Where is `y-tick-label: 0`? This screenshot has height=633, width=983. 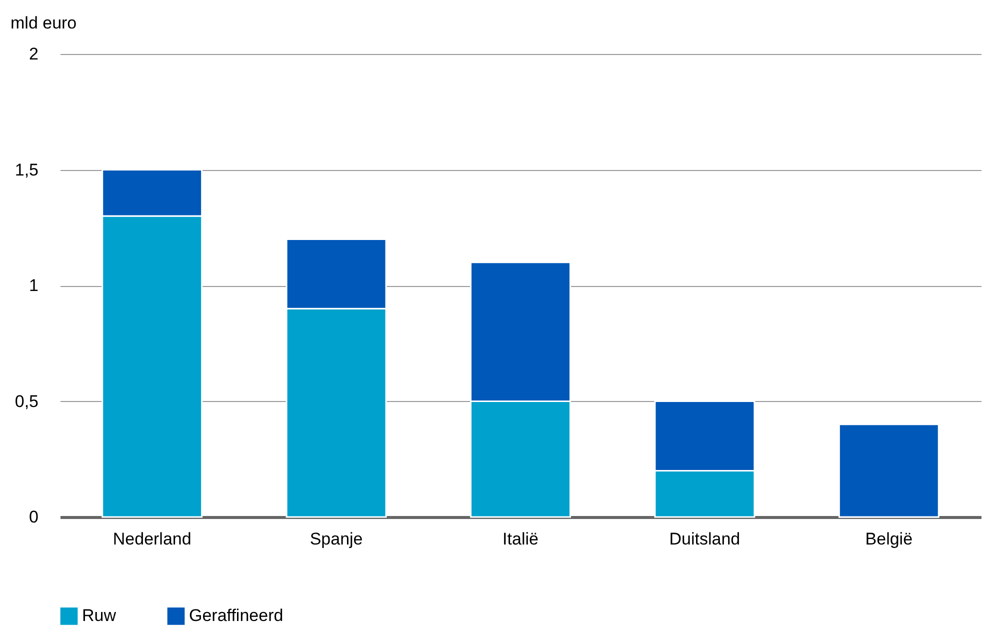
y-tick-label: 0 is located at coordinates (33, 517).